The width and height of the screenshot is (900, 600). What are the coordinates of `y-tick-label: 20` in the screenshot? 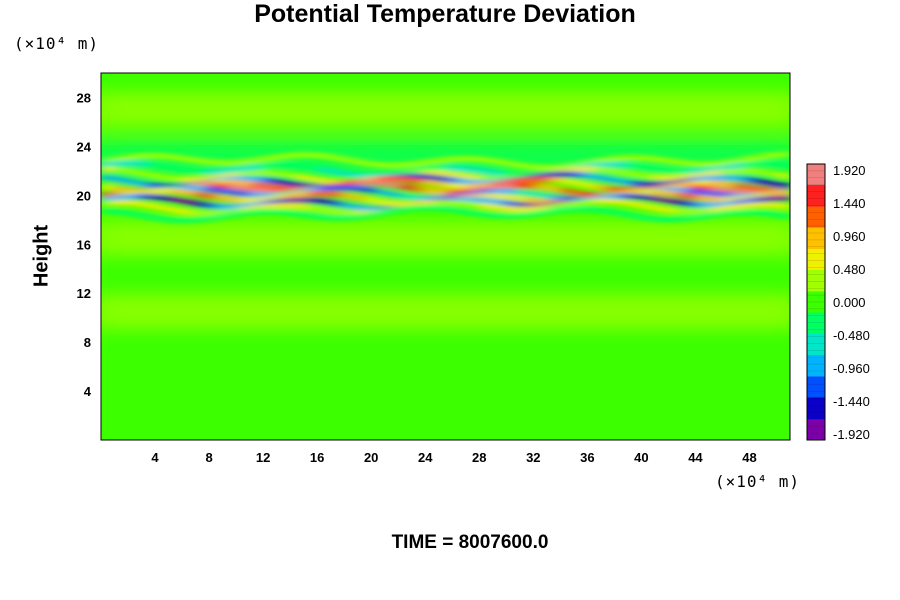 It's located at (84, 195).